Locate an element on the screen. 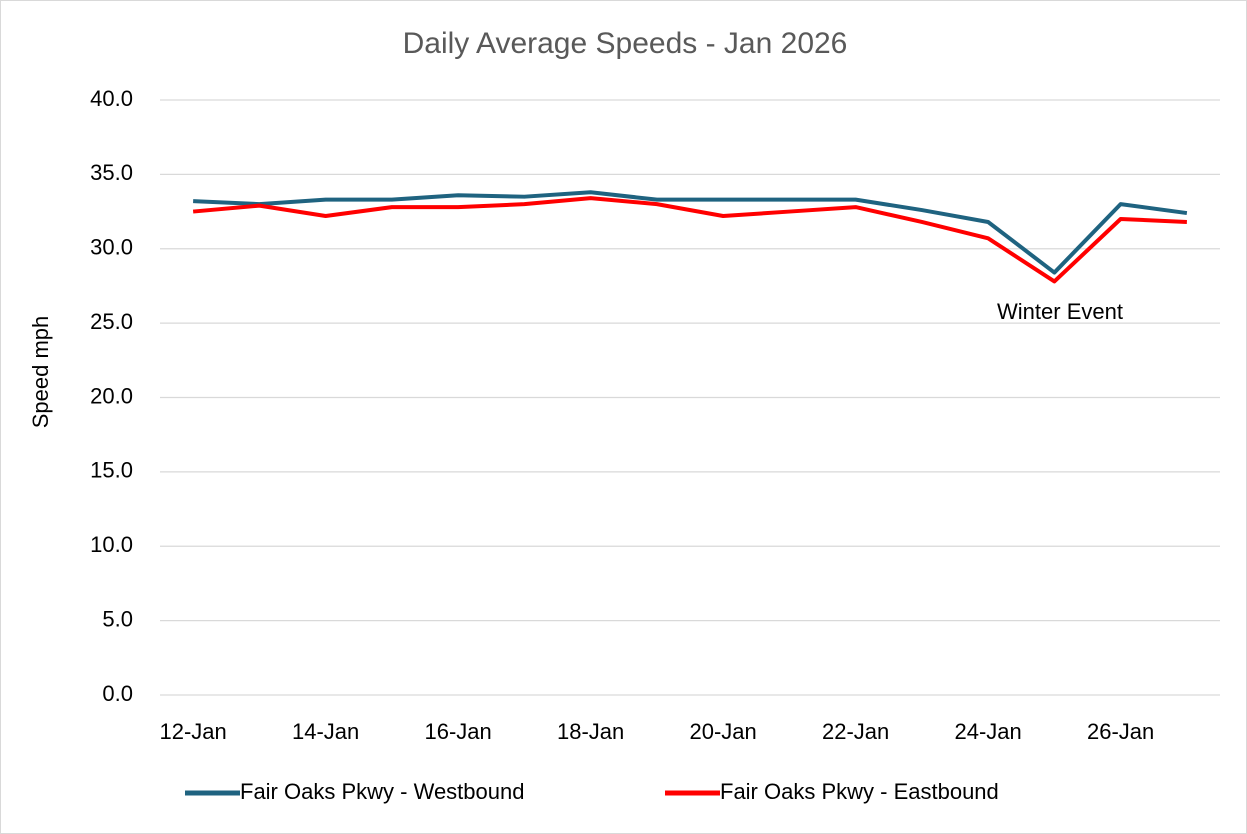 Image resolution: width=1247 pixels, height=834 pixels. y-tick-label: 5.0 is located at coordinates (117, 618).